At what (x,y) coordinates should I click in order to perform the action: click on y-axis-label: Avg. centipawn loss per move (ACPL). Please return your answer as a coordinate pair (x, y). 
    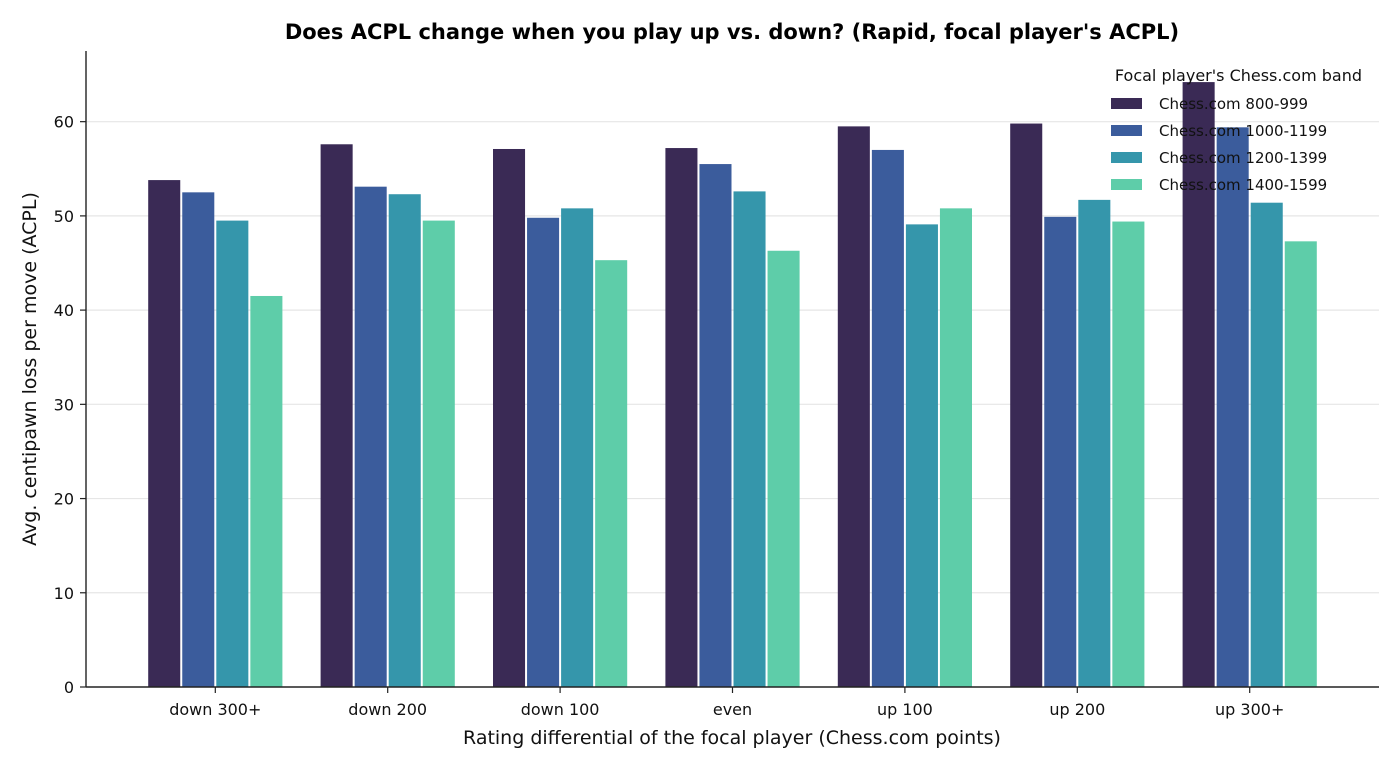
    Looking at the image, I should click on (30, 369).